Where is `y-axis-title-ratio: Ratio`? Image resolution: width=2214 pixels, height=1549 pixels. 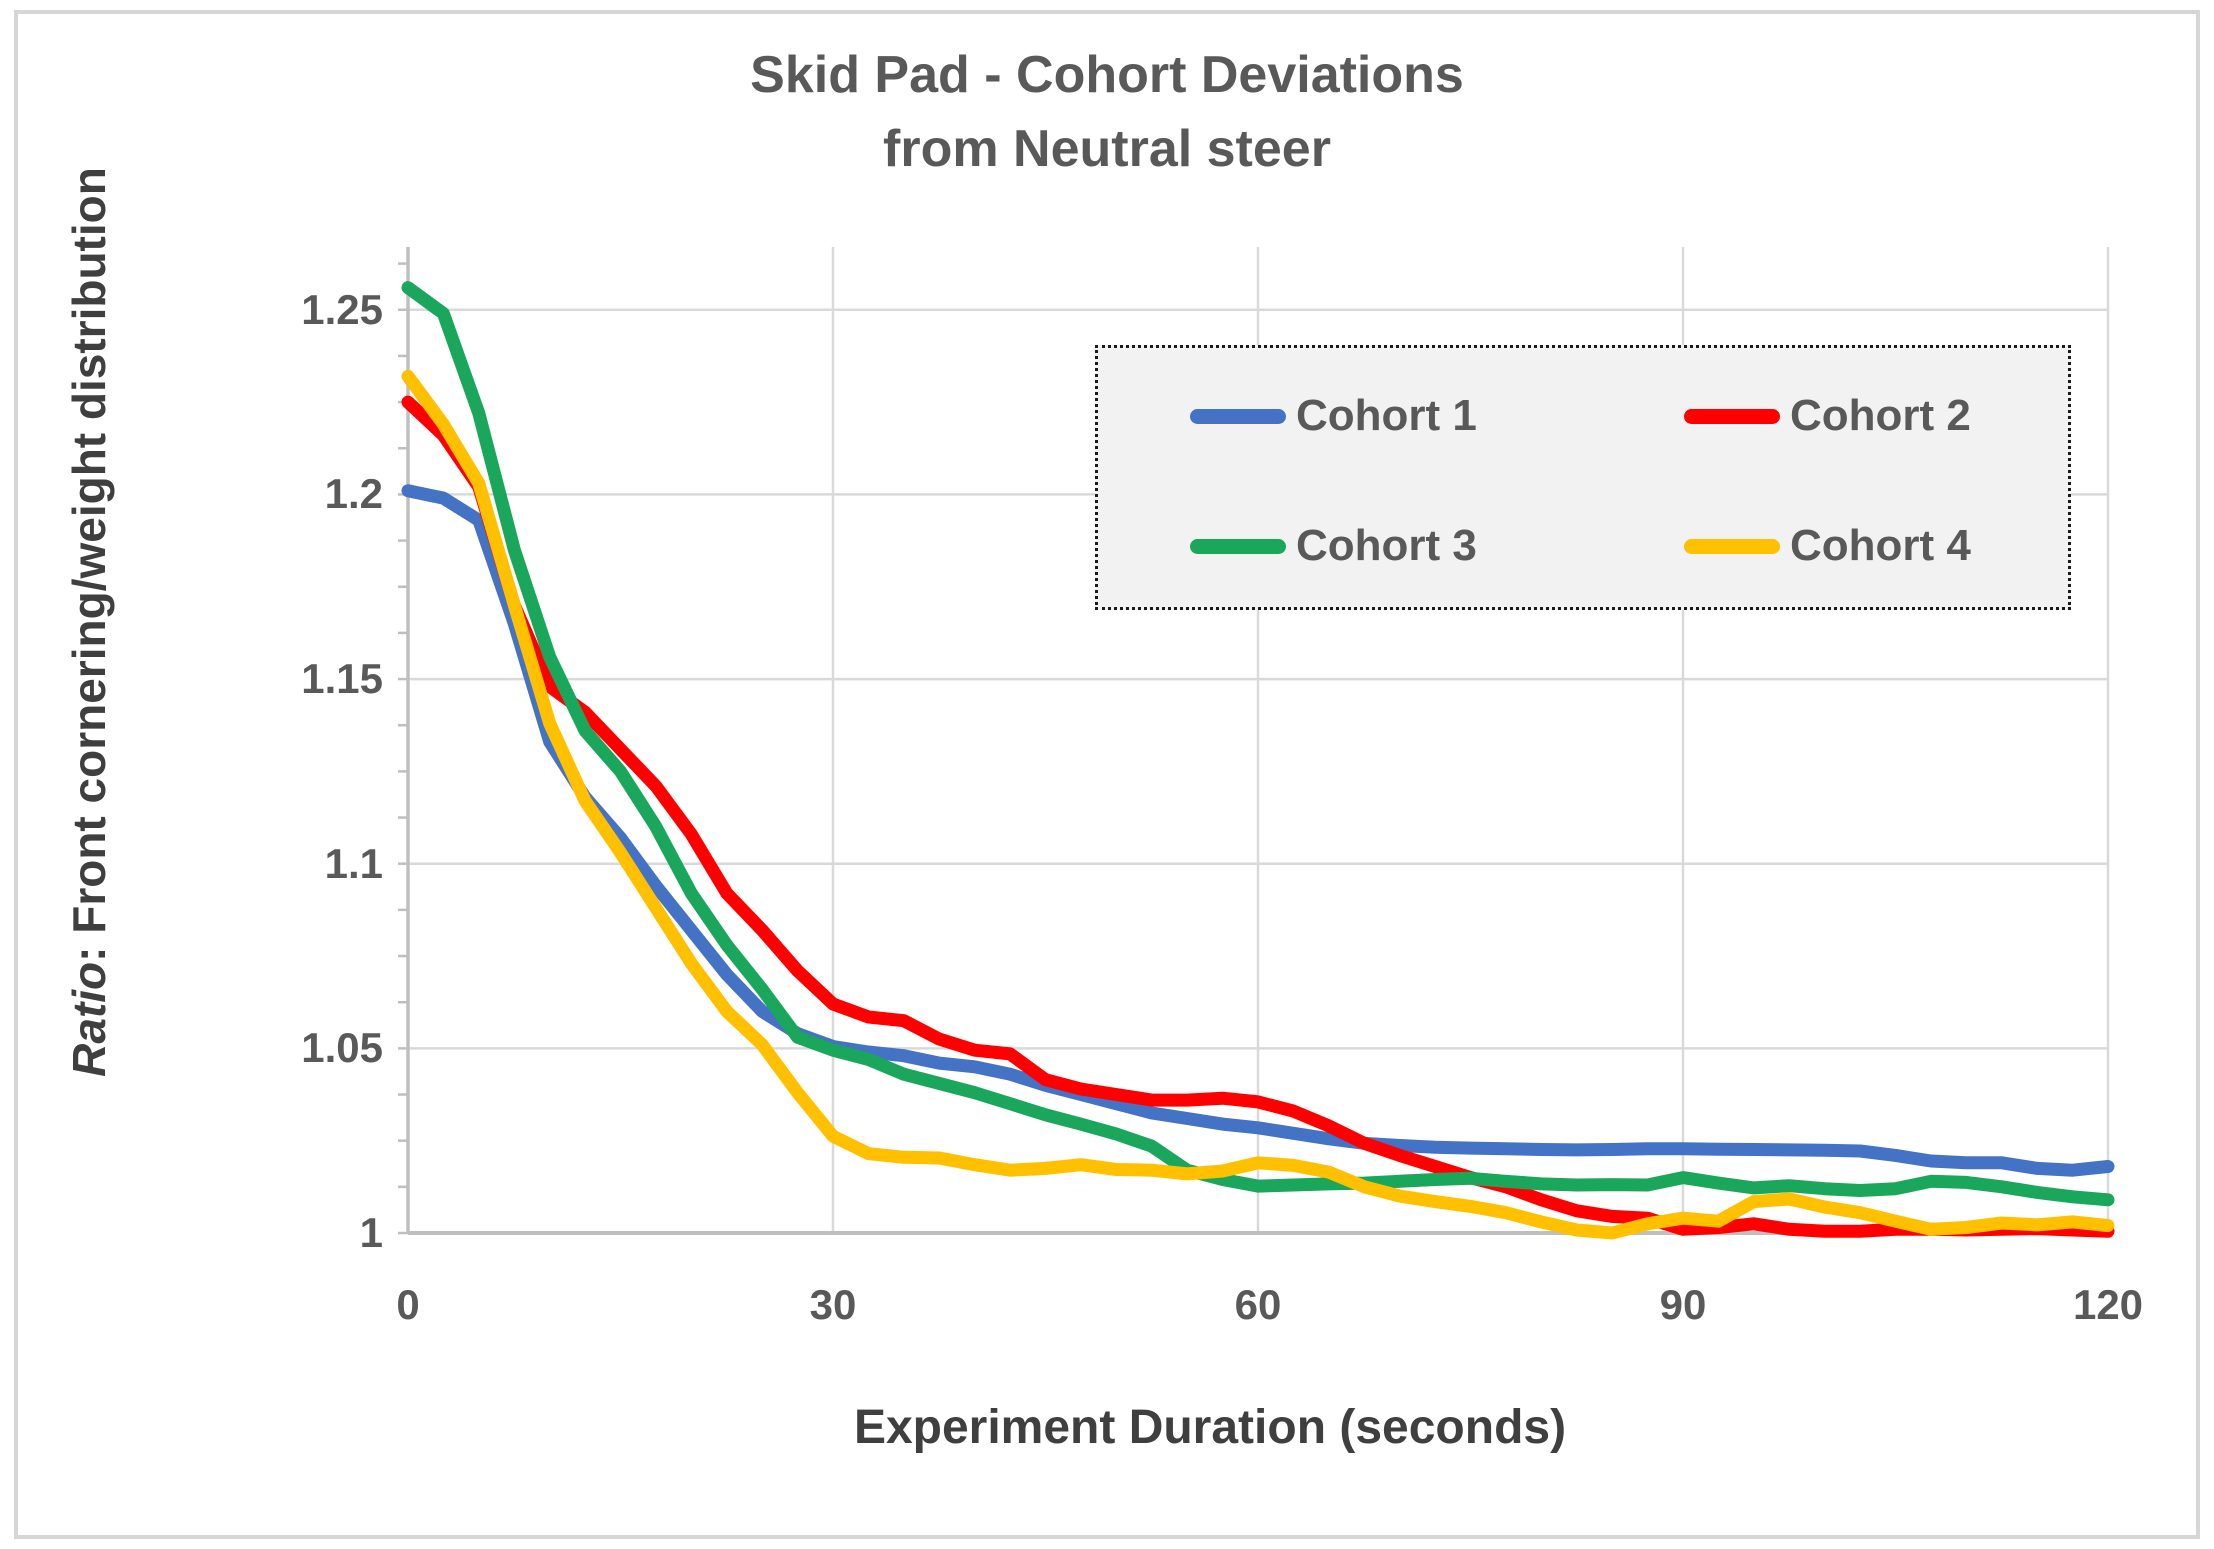 y-axis-title-ratio: Ratio is located at coordinates (89, 1019).